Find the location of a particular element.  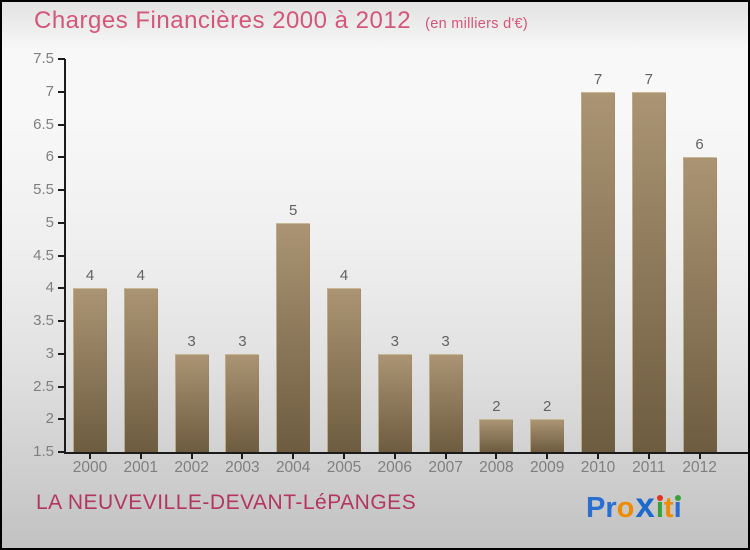

x-axis-label: 2003 is located at coordinates (242, 467).